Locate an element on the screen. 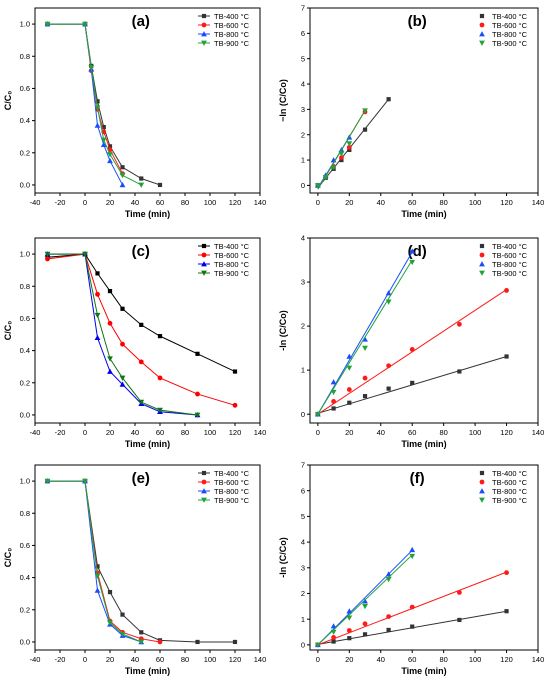 The height and width of the screenshot is (682, 550). y-tick-label: 6 is located at coordinates (303, 33).